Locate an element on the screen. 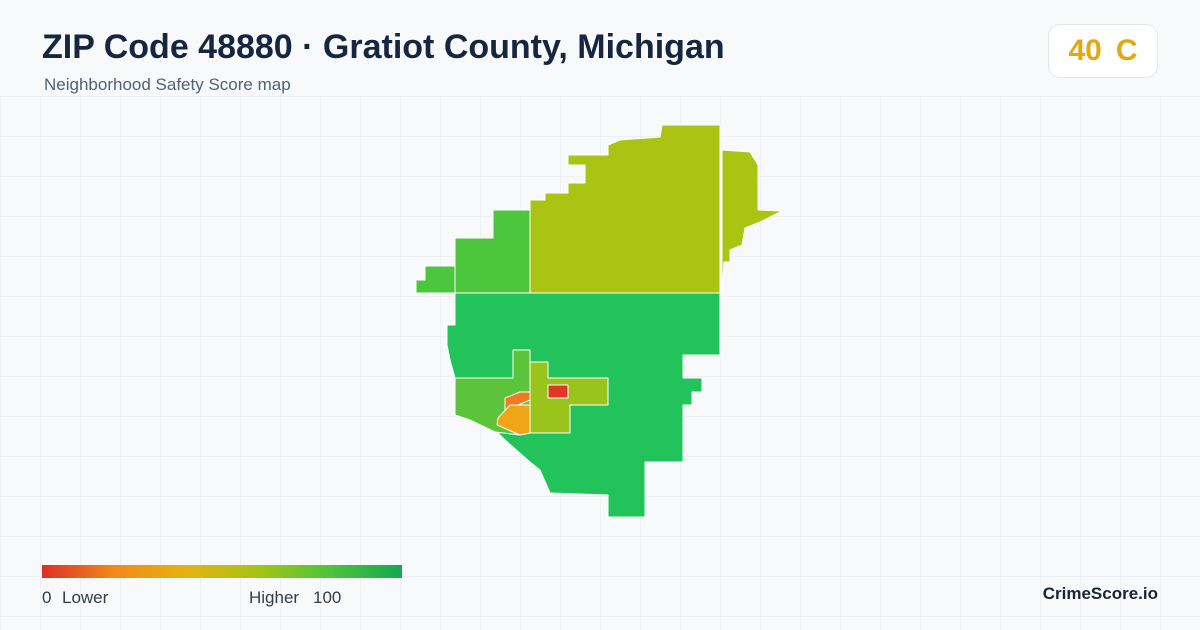 This screenshot has width=1200, height=630. legend-max-label: Higher is located at coordinates (274, 597).